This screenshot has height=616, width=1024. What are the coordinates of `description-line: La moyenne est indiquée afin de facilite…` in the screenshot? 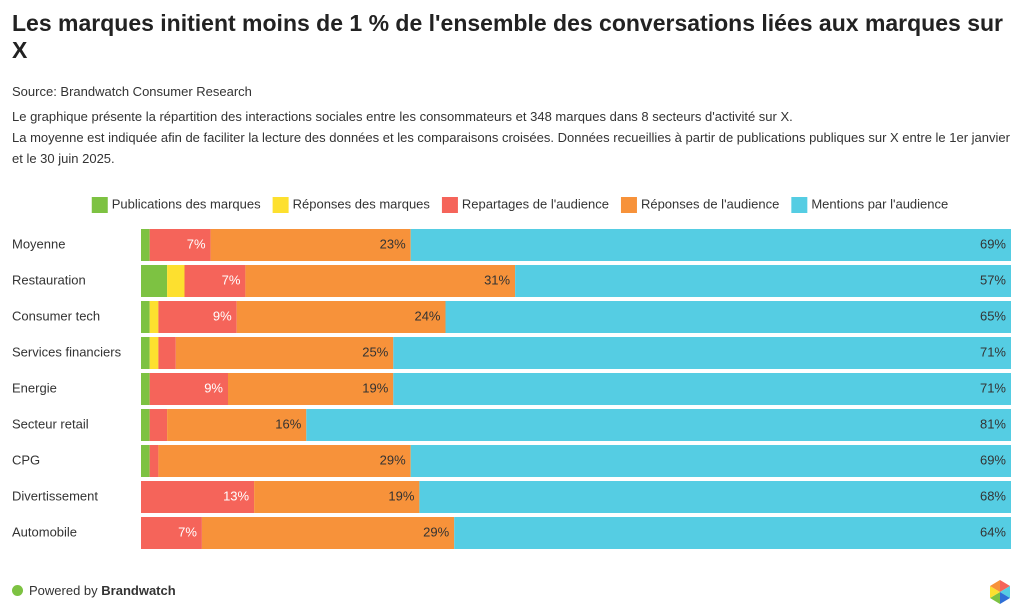 It's located at (511, 148).